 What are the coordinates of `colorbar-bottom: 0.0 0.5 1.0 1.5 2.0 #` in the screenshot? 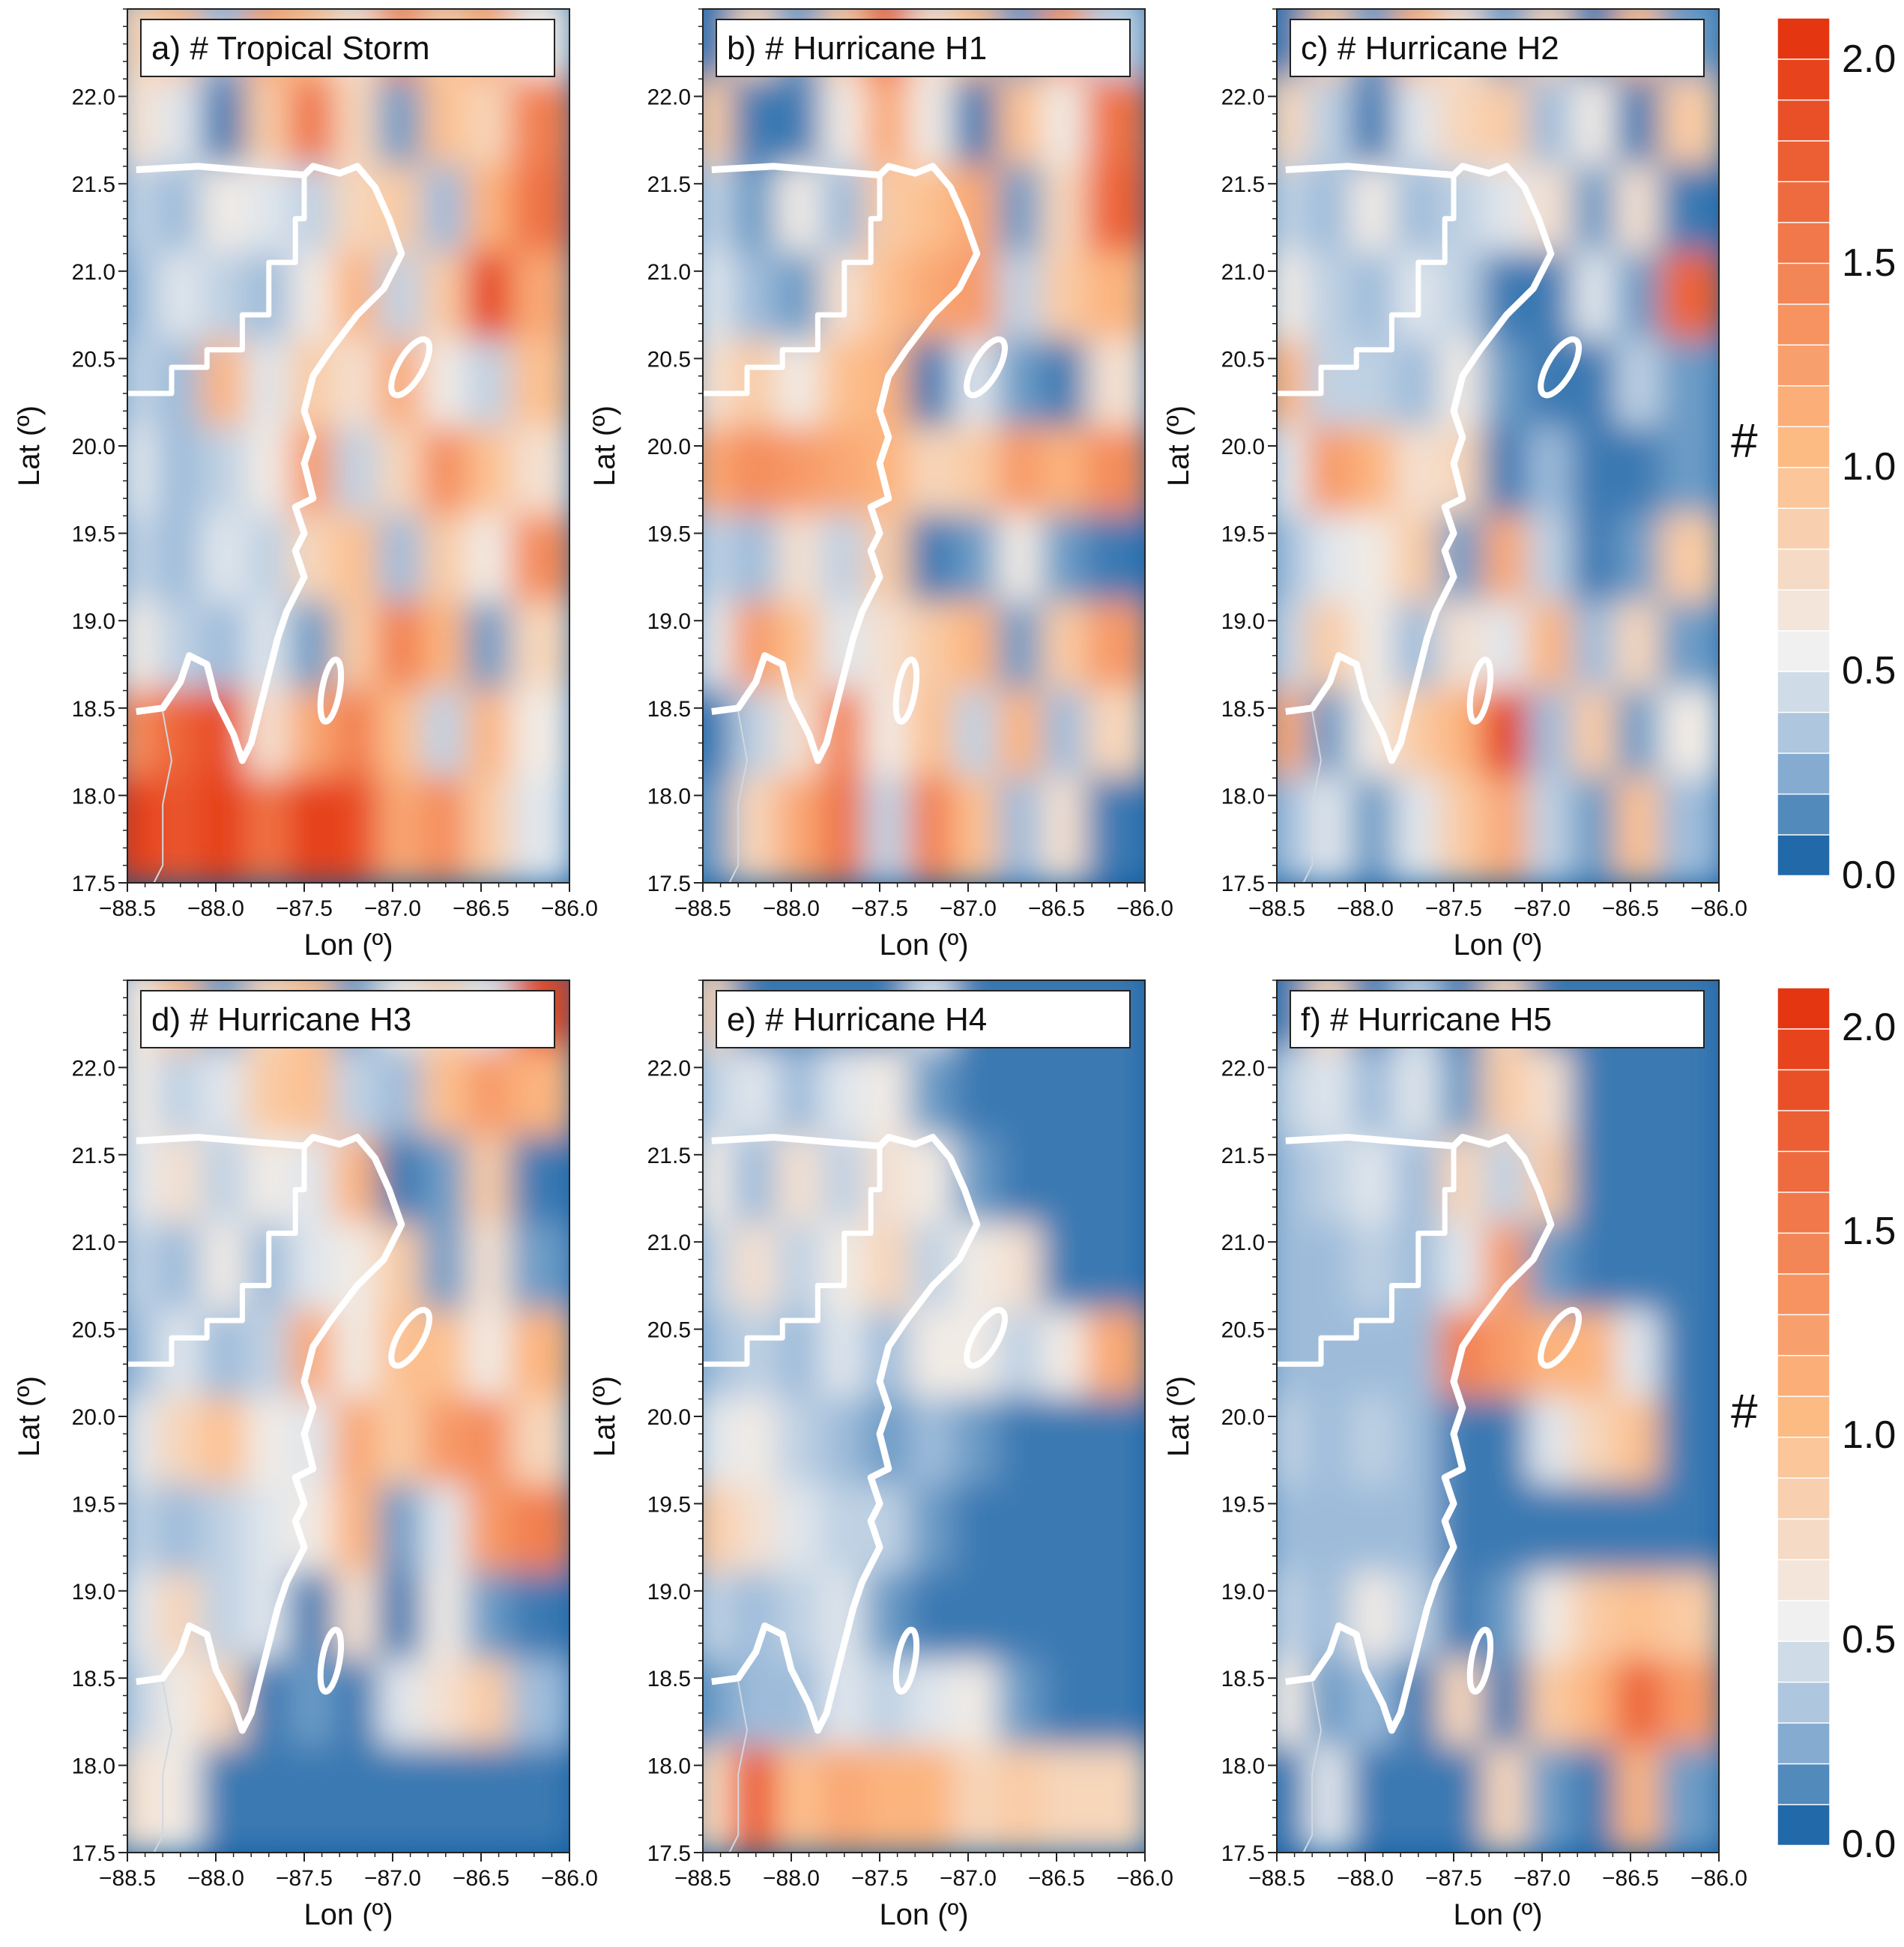 It's located at (1813, 1427).